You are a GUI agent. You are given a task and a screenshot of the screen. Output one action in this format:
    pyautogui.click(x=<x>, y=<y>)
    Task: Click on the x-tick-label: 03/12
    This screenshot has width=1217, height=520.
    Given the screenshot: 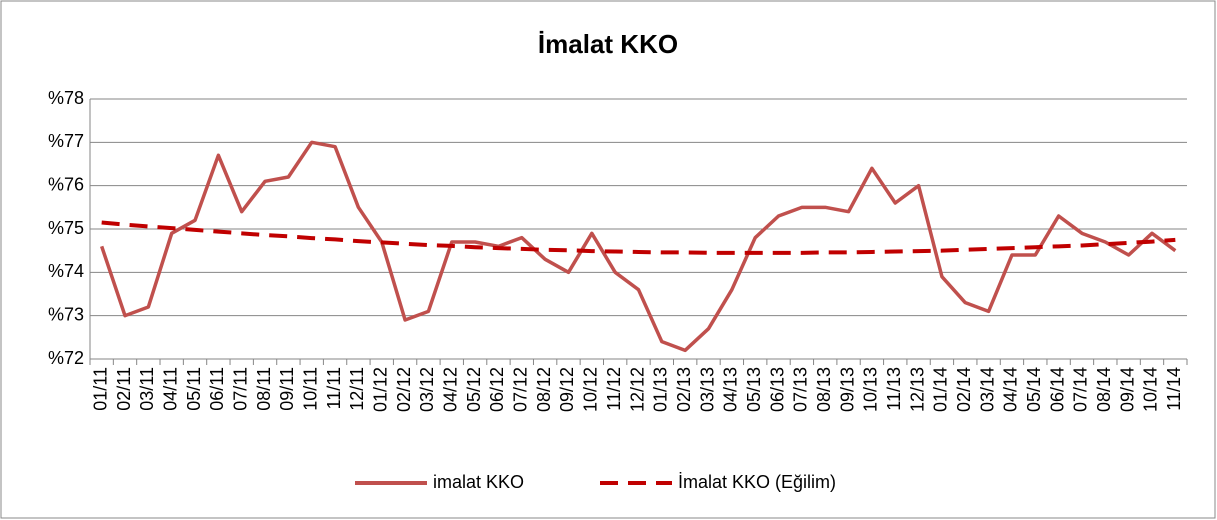 What is the action you would take?
    pyautogui.click(x=427, y=389)
    